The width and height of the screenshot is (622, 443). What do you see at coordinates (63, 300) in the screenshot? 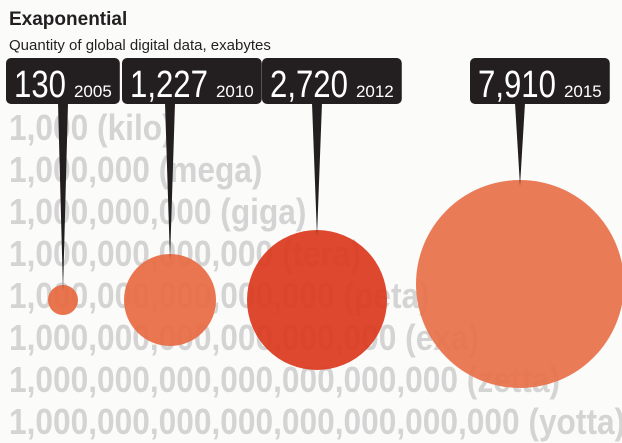
I see `bubble-2005` at bounding box center [63, 300].